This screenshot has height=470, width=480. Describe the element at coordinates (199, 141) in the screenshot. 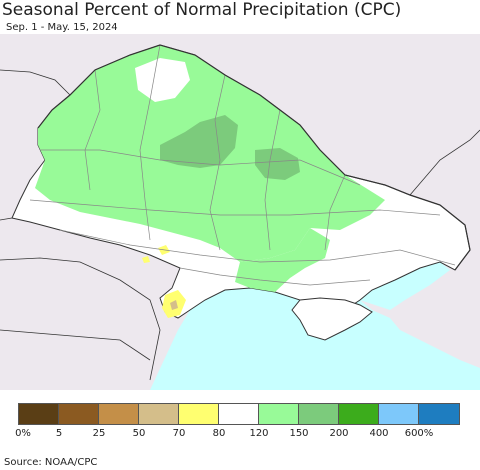

I see `very-wet-region` at that location.